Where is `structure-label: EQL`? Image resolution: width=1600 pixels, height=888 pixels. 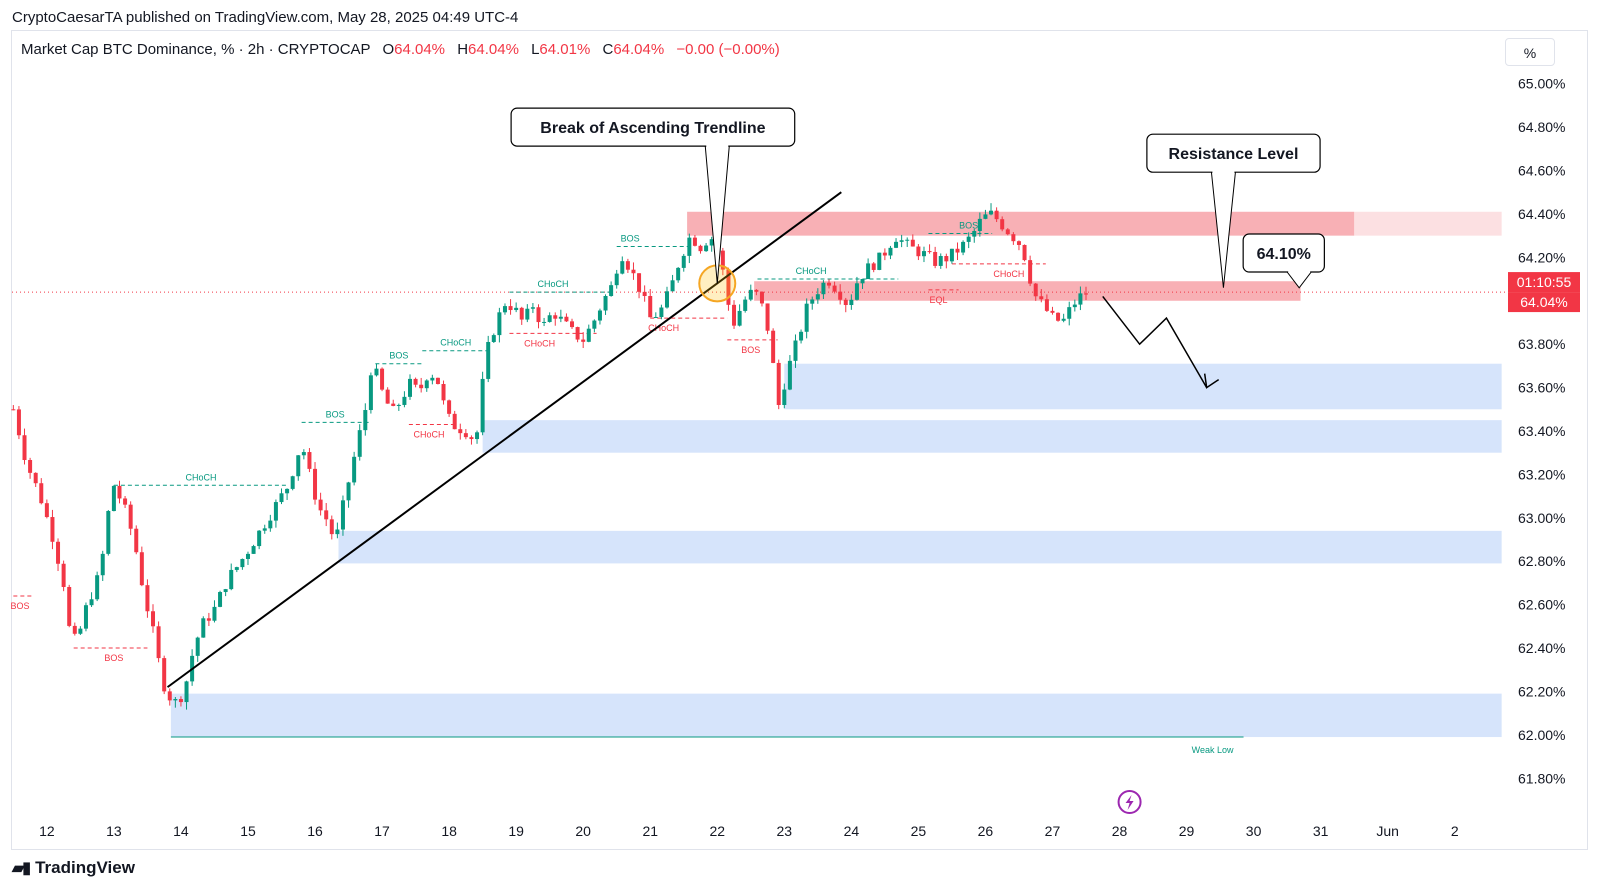
structure-label: EQL is located at coordinates (938, 300).